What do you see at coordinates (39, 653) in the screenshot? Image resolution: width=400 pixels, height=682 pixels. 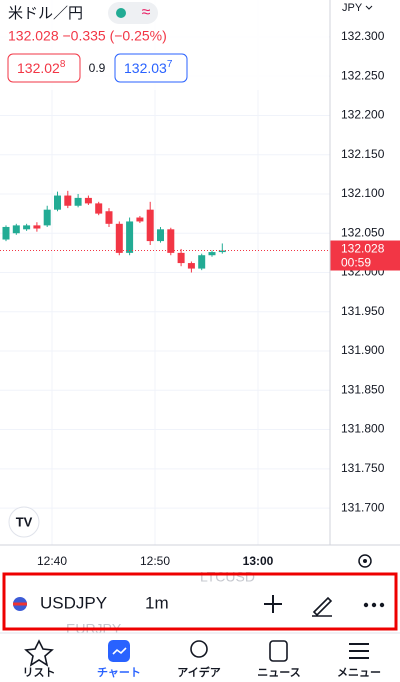 I see `nav-icon-list` at bounding box center [39, 653].